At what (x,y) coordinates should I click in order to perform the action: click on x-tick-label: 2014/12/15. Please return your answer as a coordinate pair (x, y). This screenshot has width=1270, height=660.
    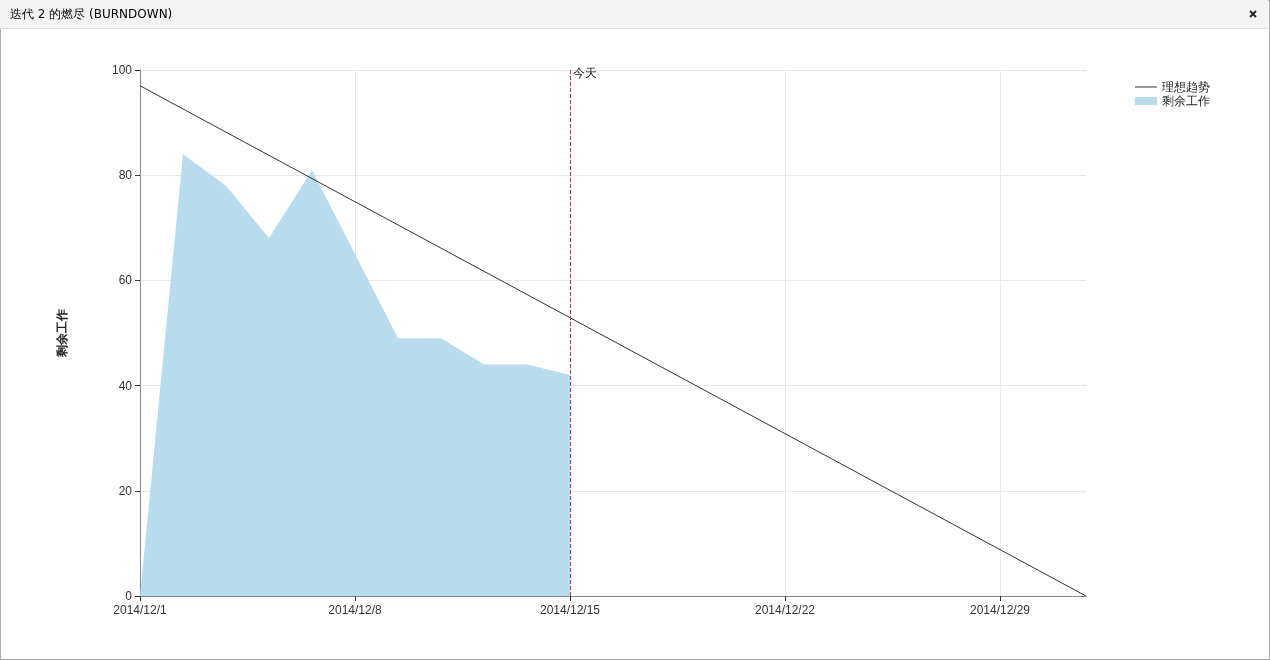
    Looking at the image, I should click on (570, 610).